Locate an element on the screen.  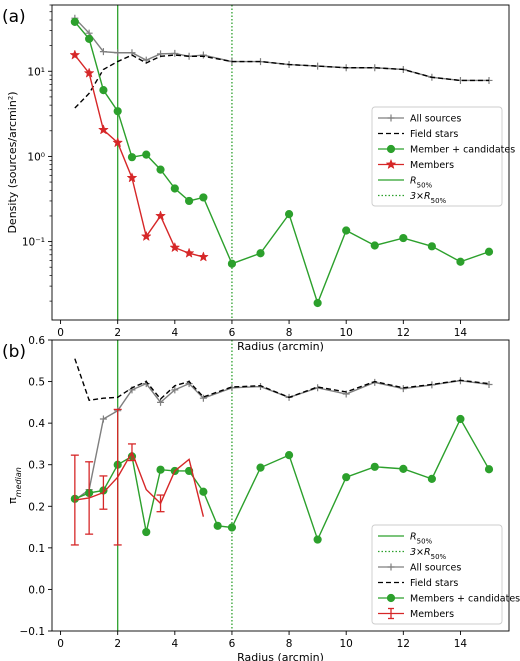
legend-label: Members + candidates is located at coordinates (465, 599).